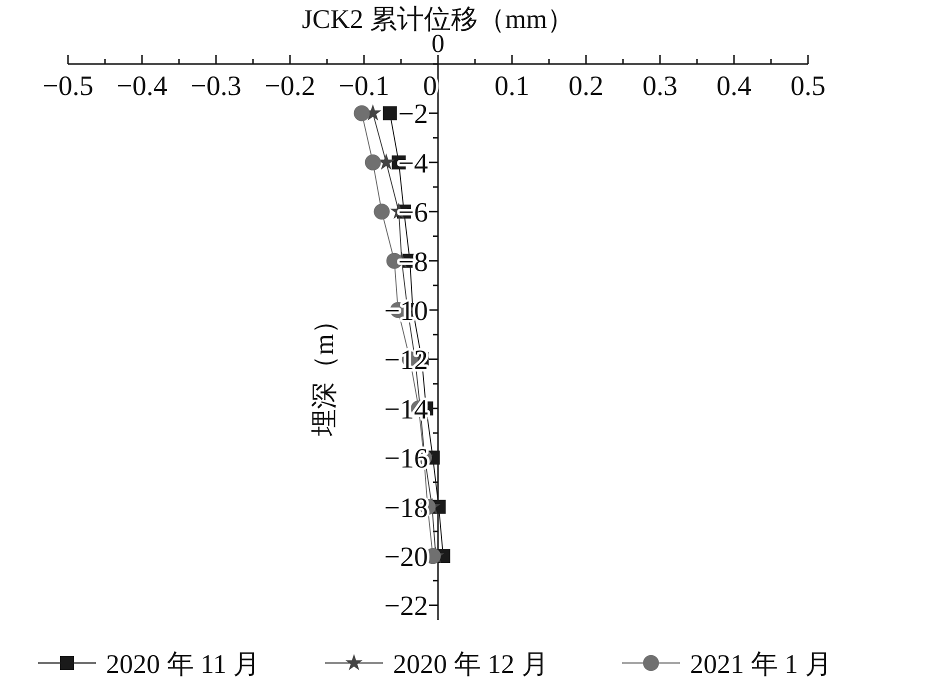 This screenshot has width=940, height=689. Describe the element at coordinates (413, 262) in the screenshot. I see `y-tick-label: −8` at that location.